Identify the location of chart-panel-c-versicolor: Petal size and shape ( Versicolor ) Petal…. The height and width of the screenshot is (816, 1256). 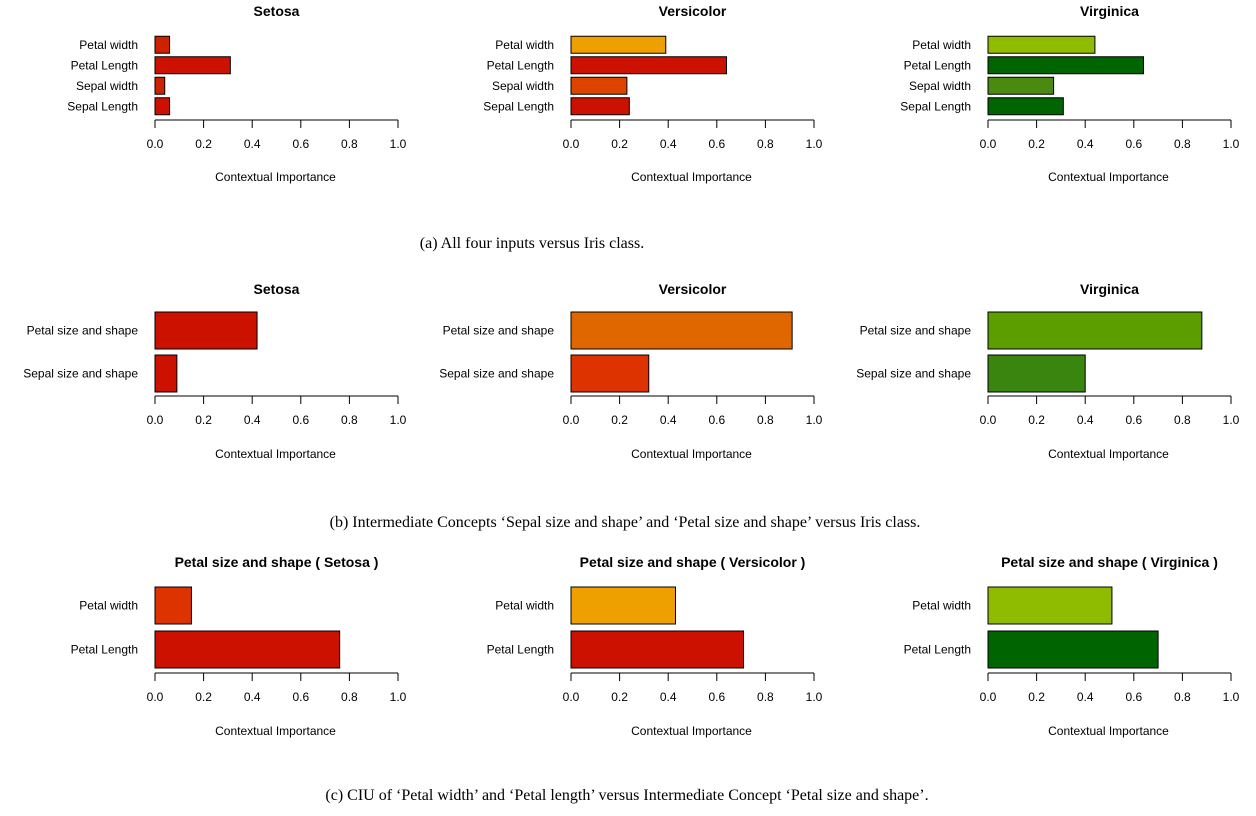
(655, 646).